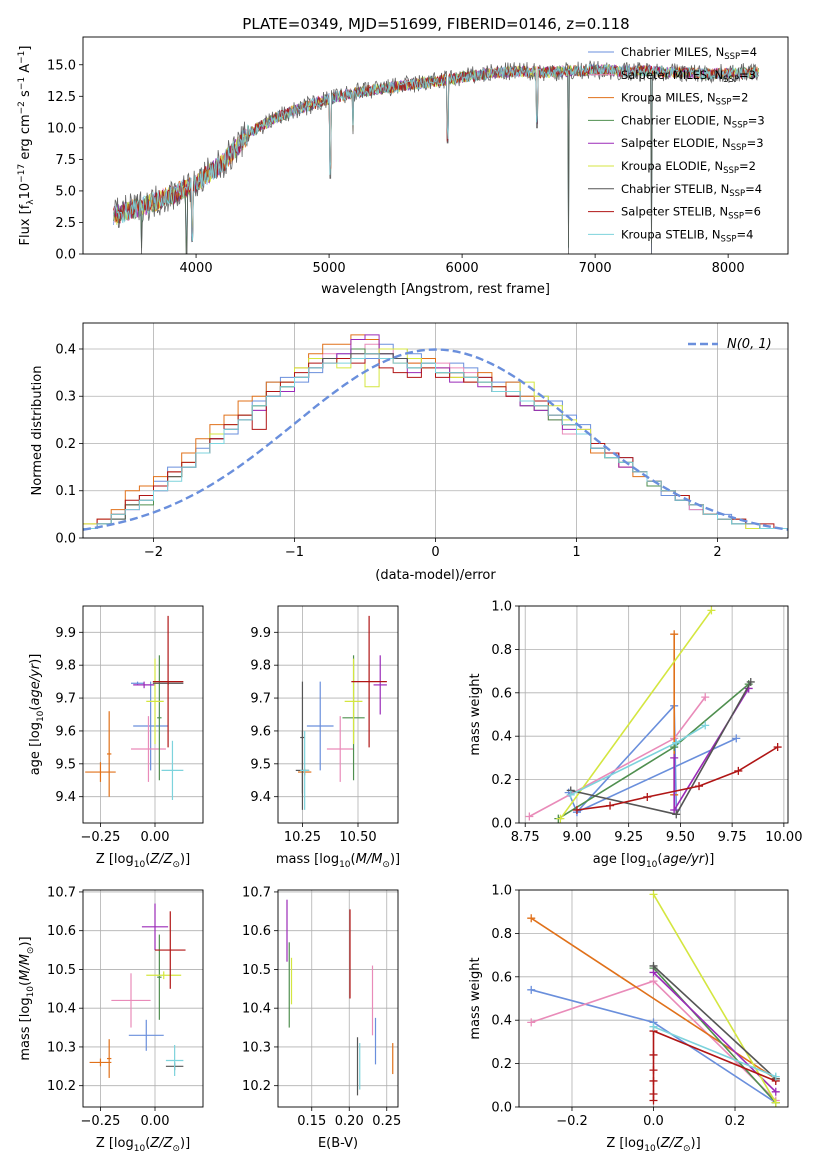 This screenshot has height=1170, width=819. Describe the element at coordinates (22, 107) in the screenshot. I see `label-part: −2` at that location.